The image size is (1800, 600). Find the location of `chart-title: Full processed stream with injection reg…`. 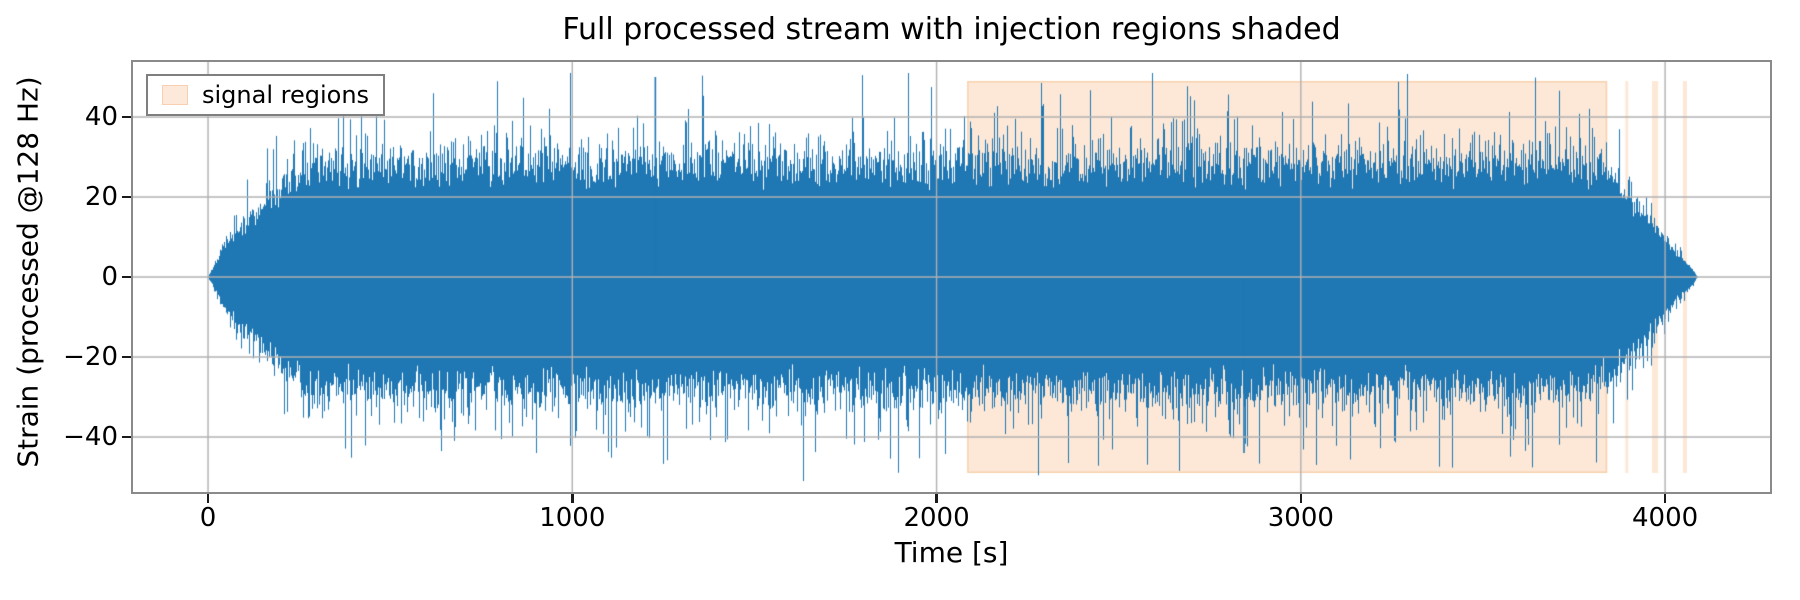

chart-title: Full processed stream with injection reg… is located at coordinates (951, 29).